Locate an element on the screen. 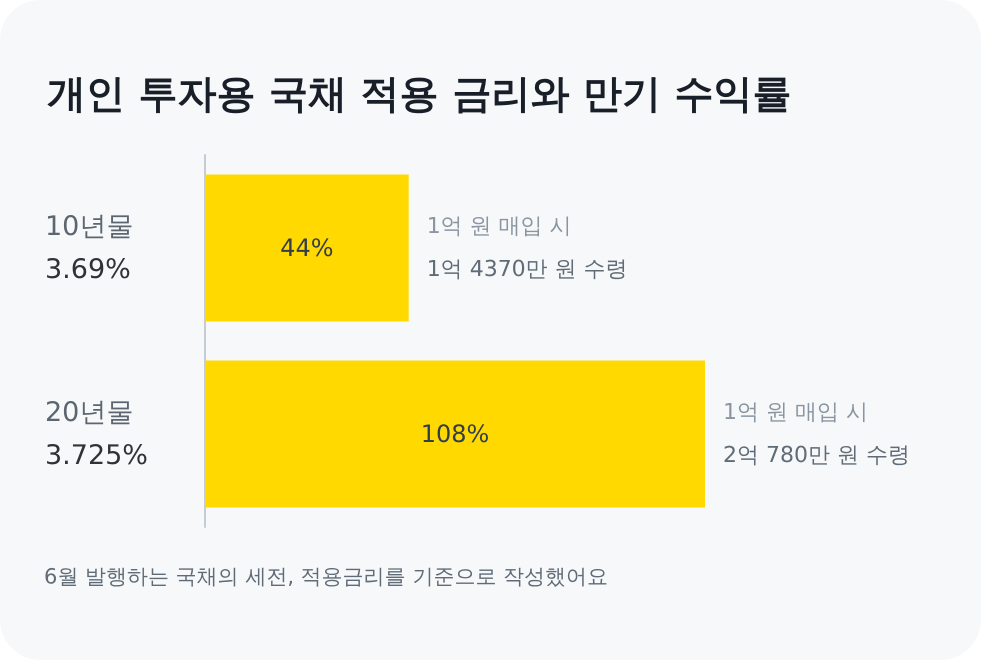  data-label: 44% is located at coordinates (307, 248).